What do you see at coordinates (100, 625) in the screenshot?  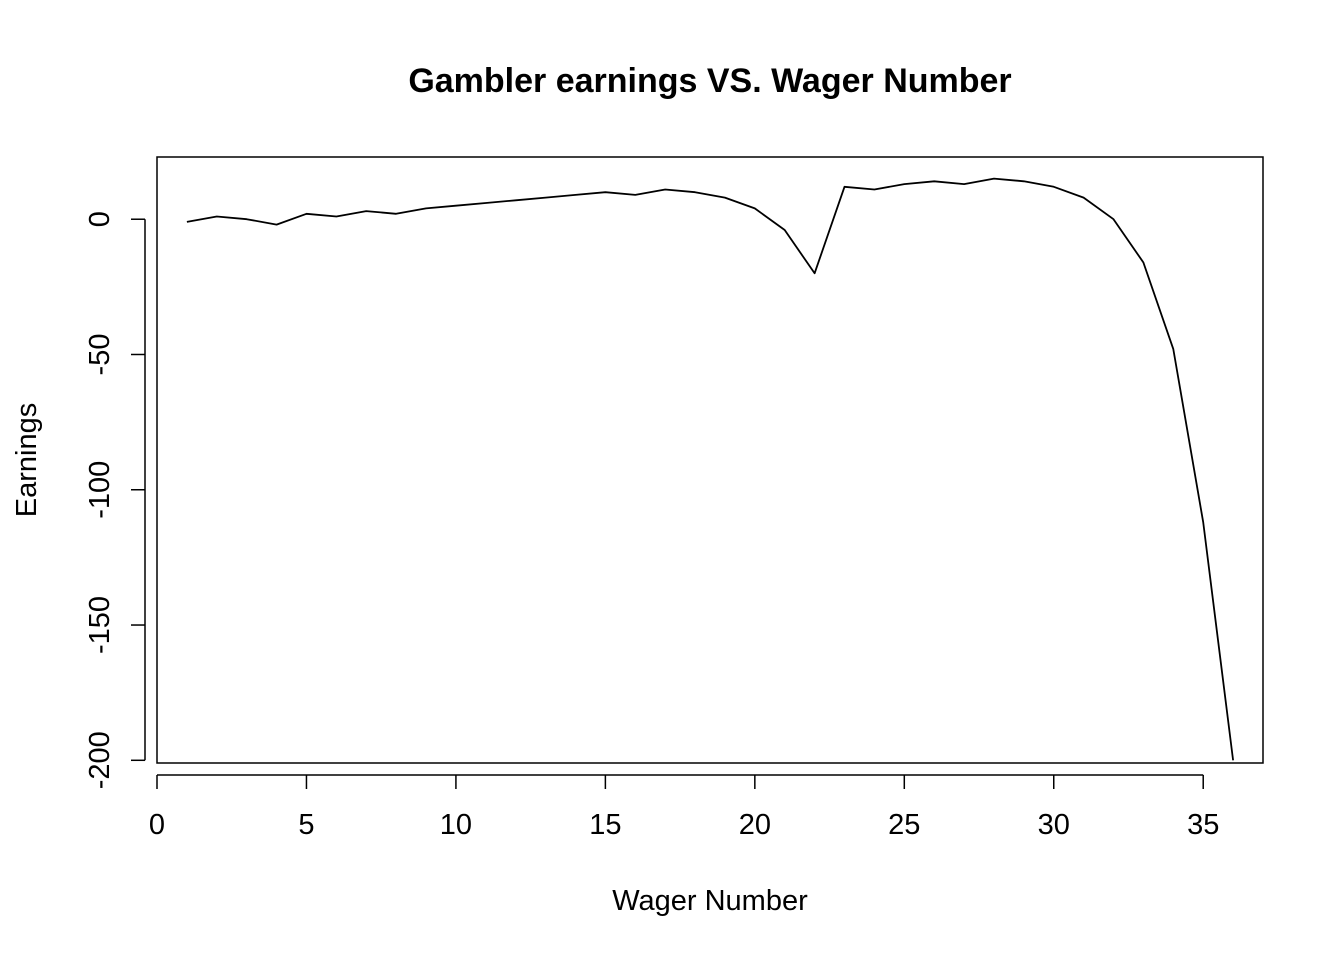 I see `y-tick-label: -150` at bounding box center [100, 625].